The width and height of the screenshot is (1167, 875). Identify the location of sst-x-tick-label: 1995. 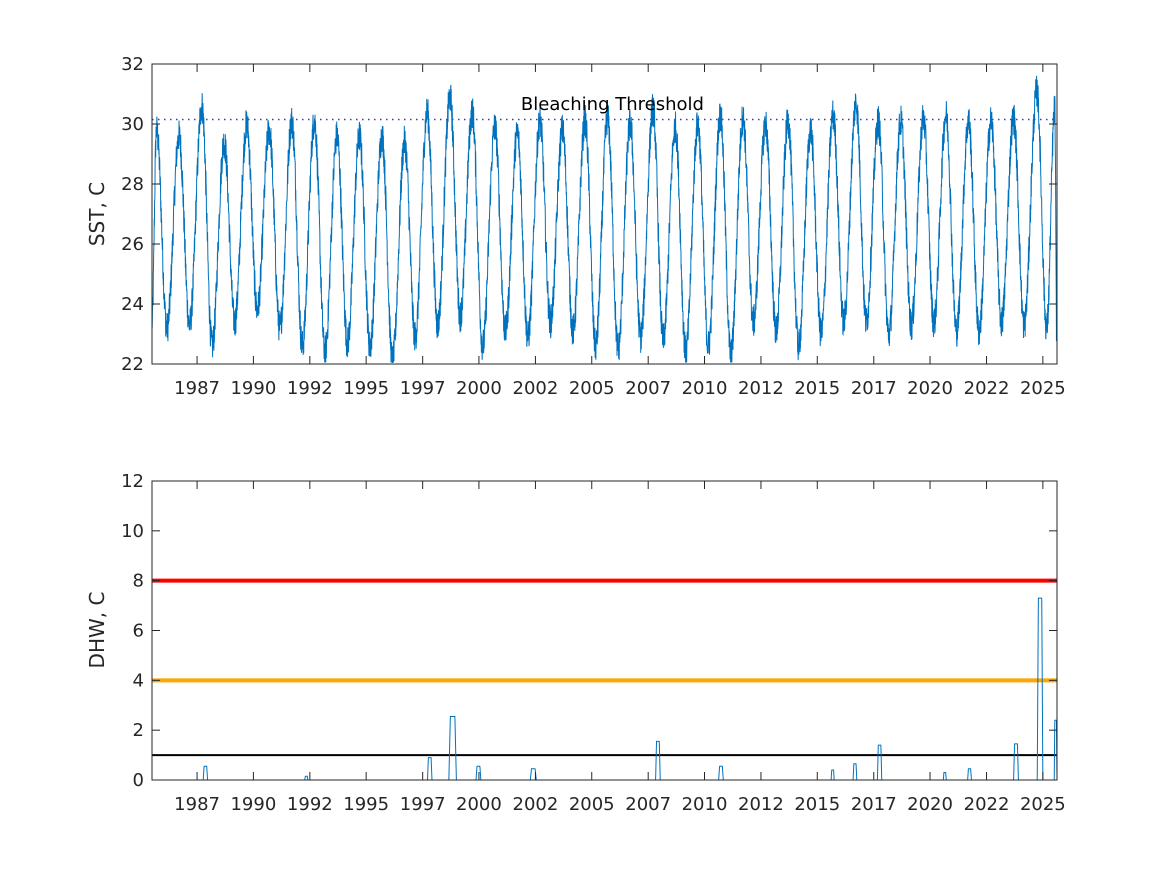
(366, 388).